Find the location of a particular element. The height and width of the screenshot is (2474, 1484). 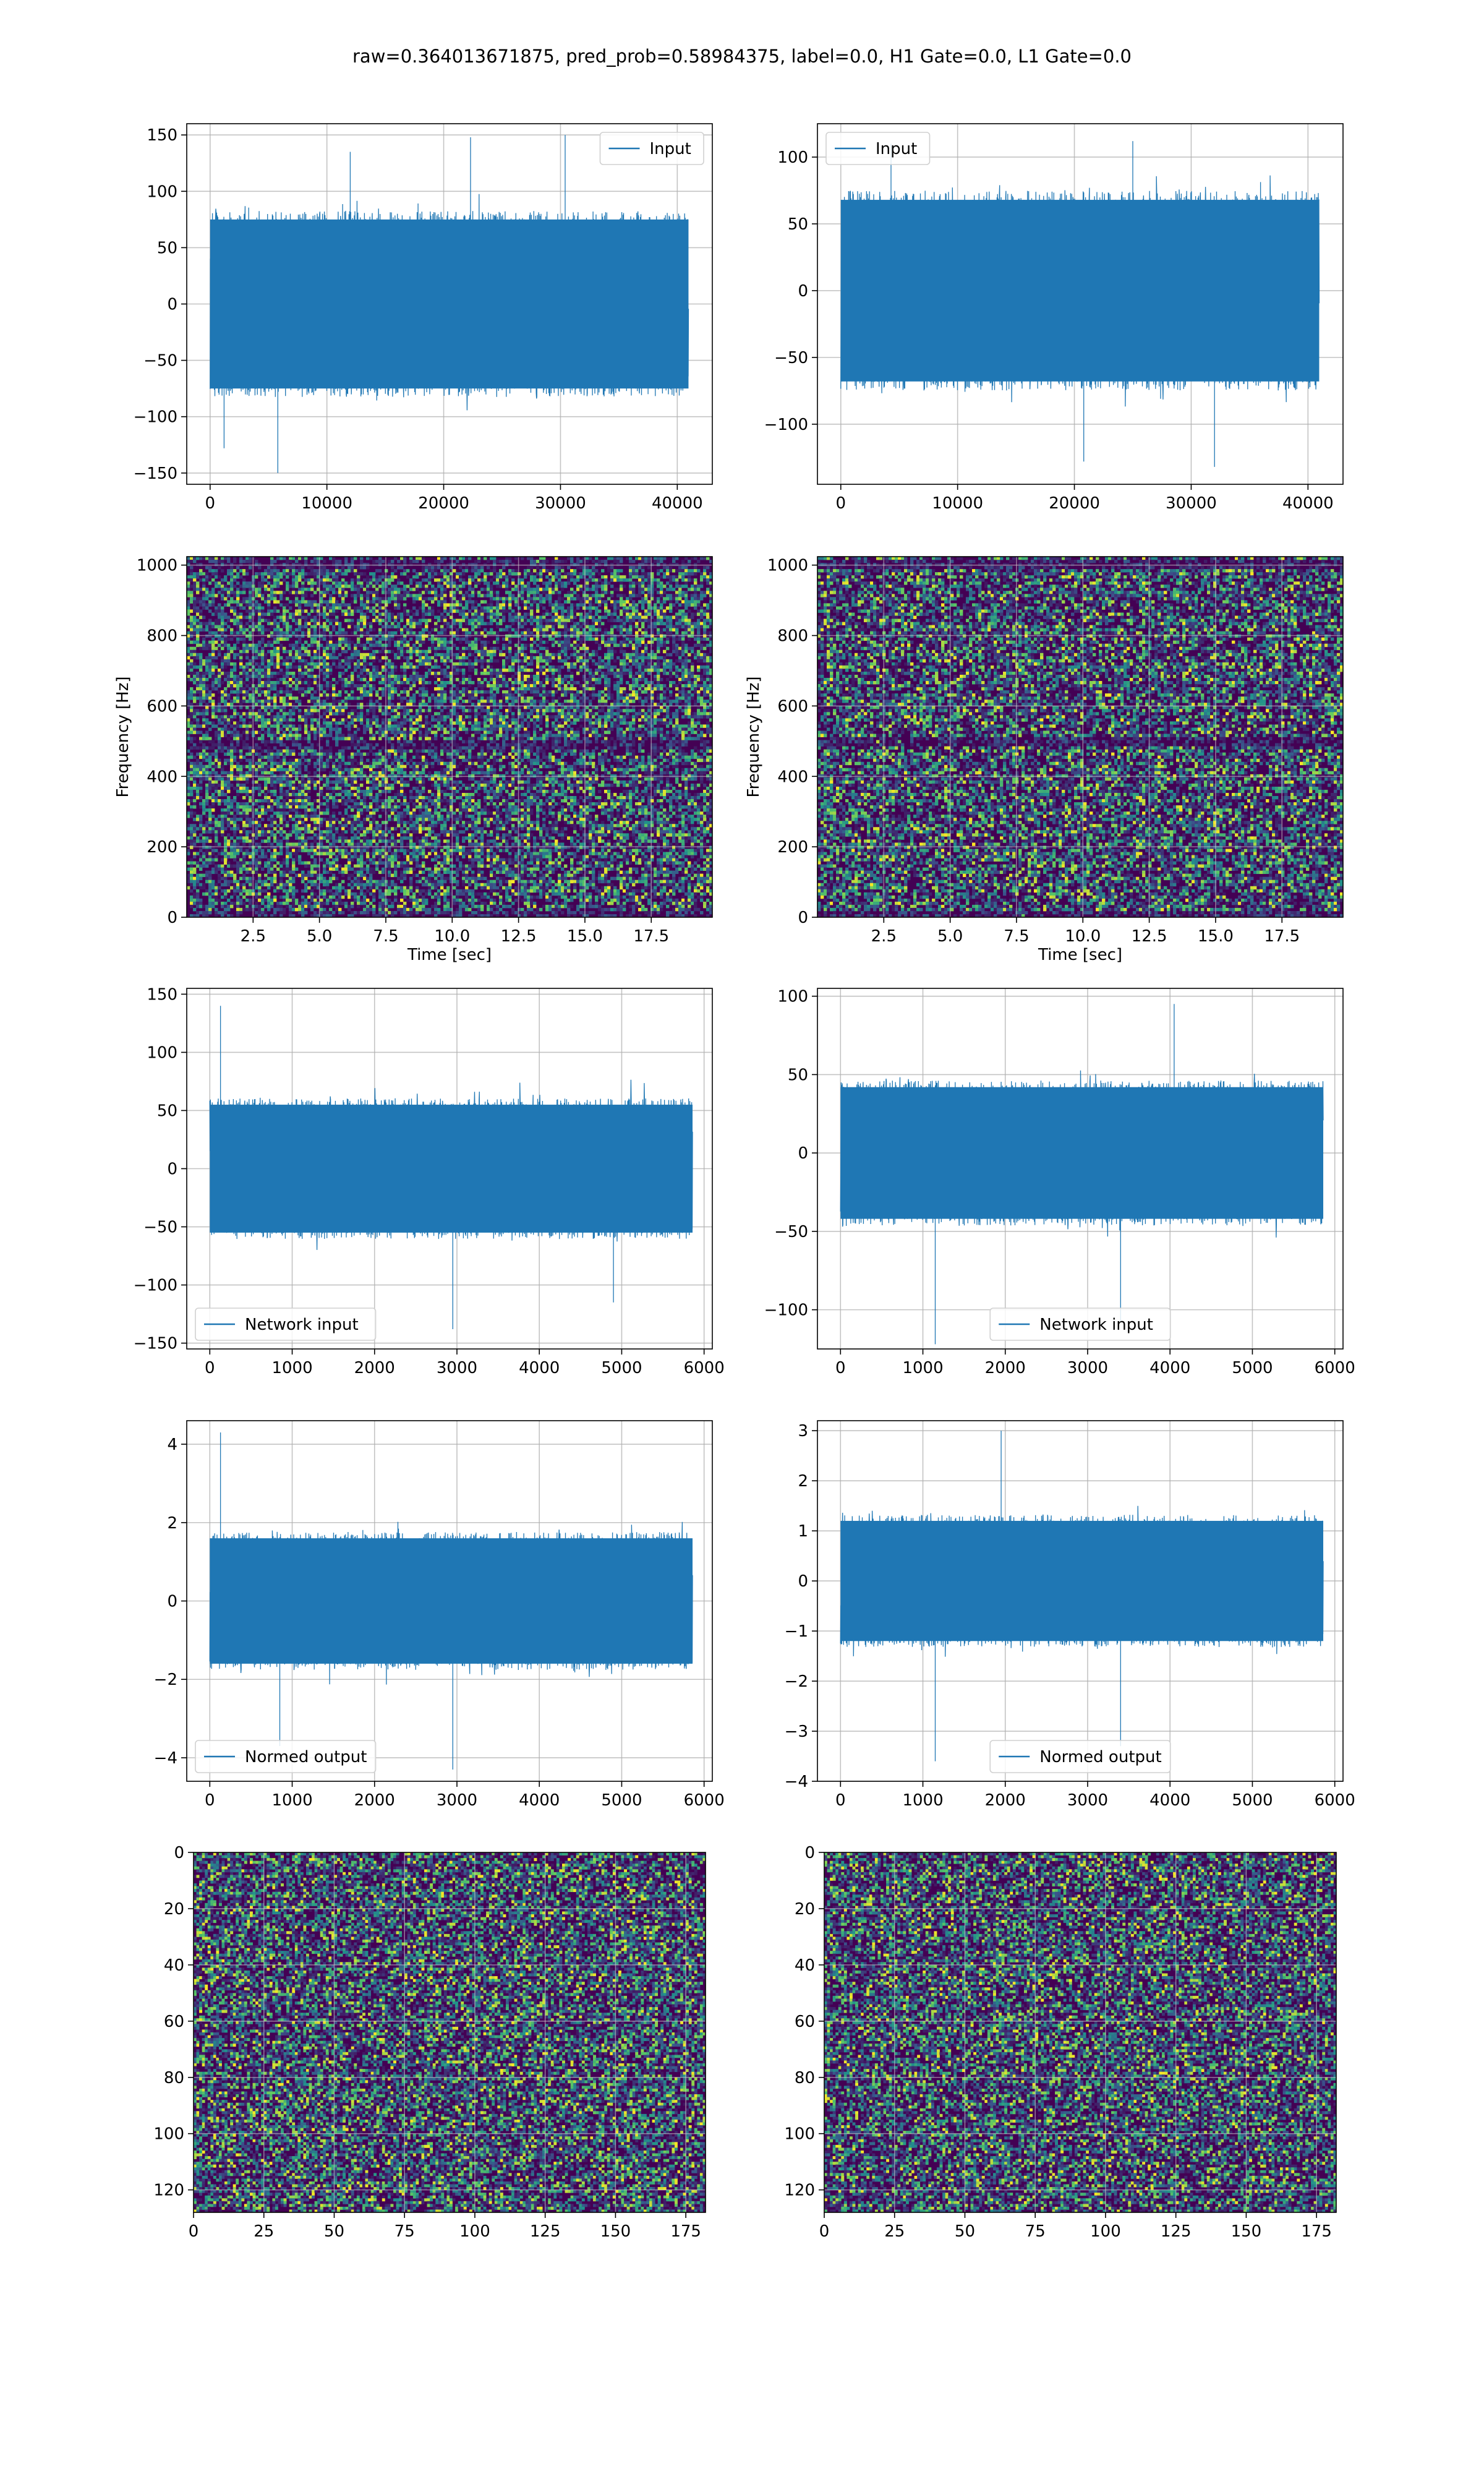

h1-spectrogram-xtick-label: 17.5 is located at coordinates (651, 936).